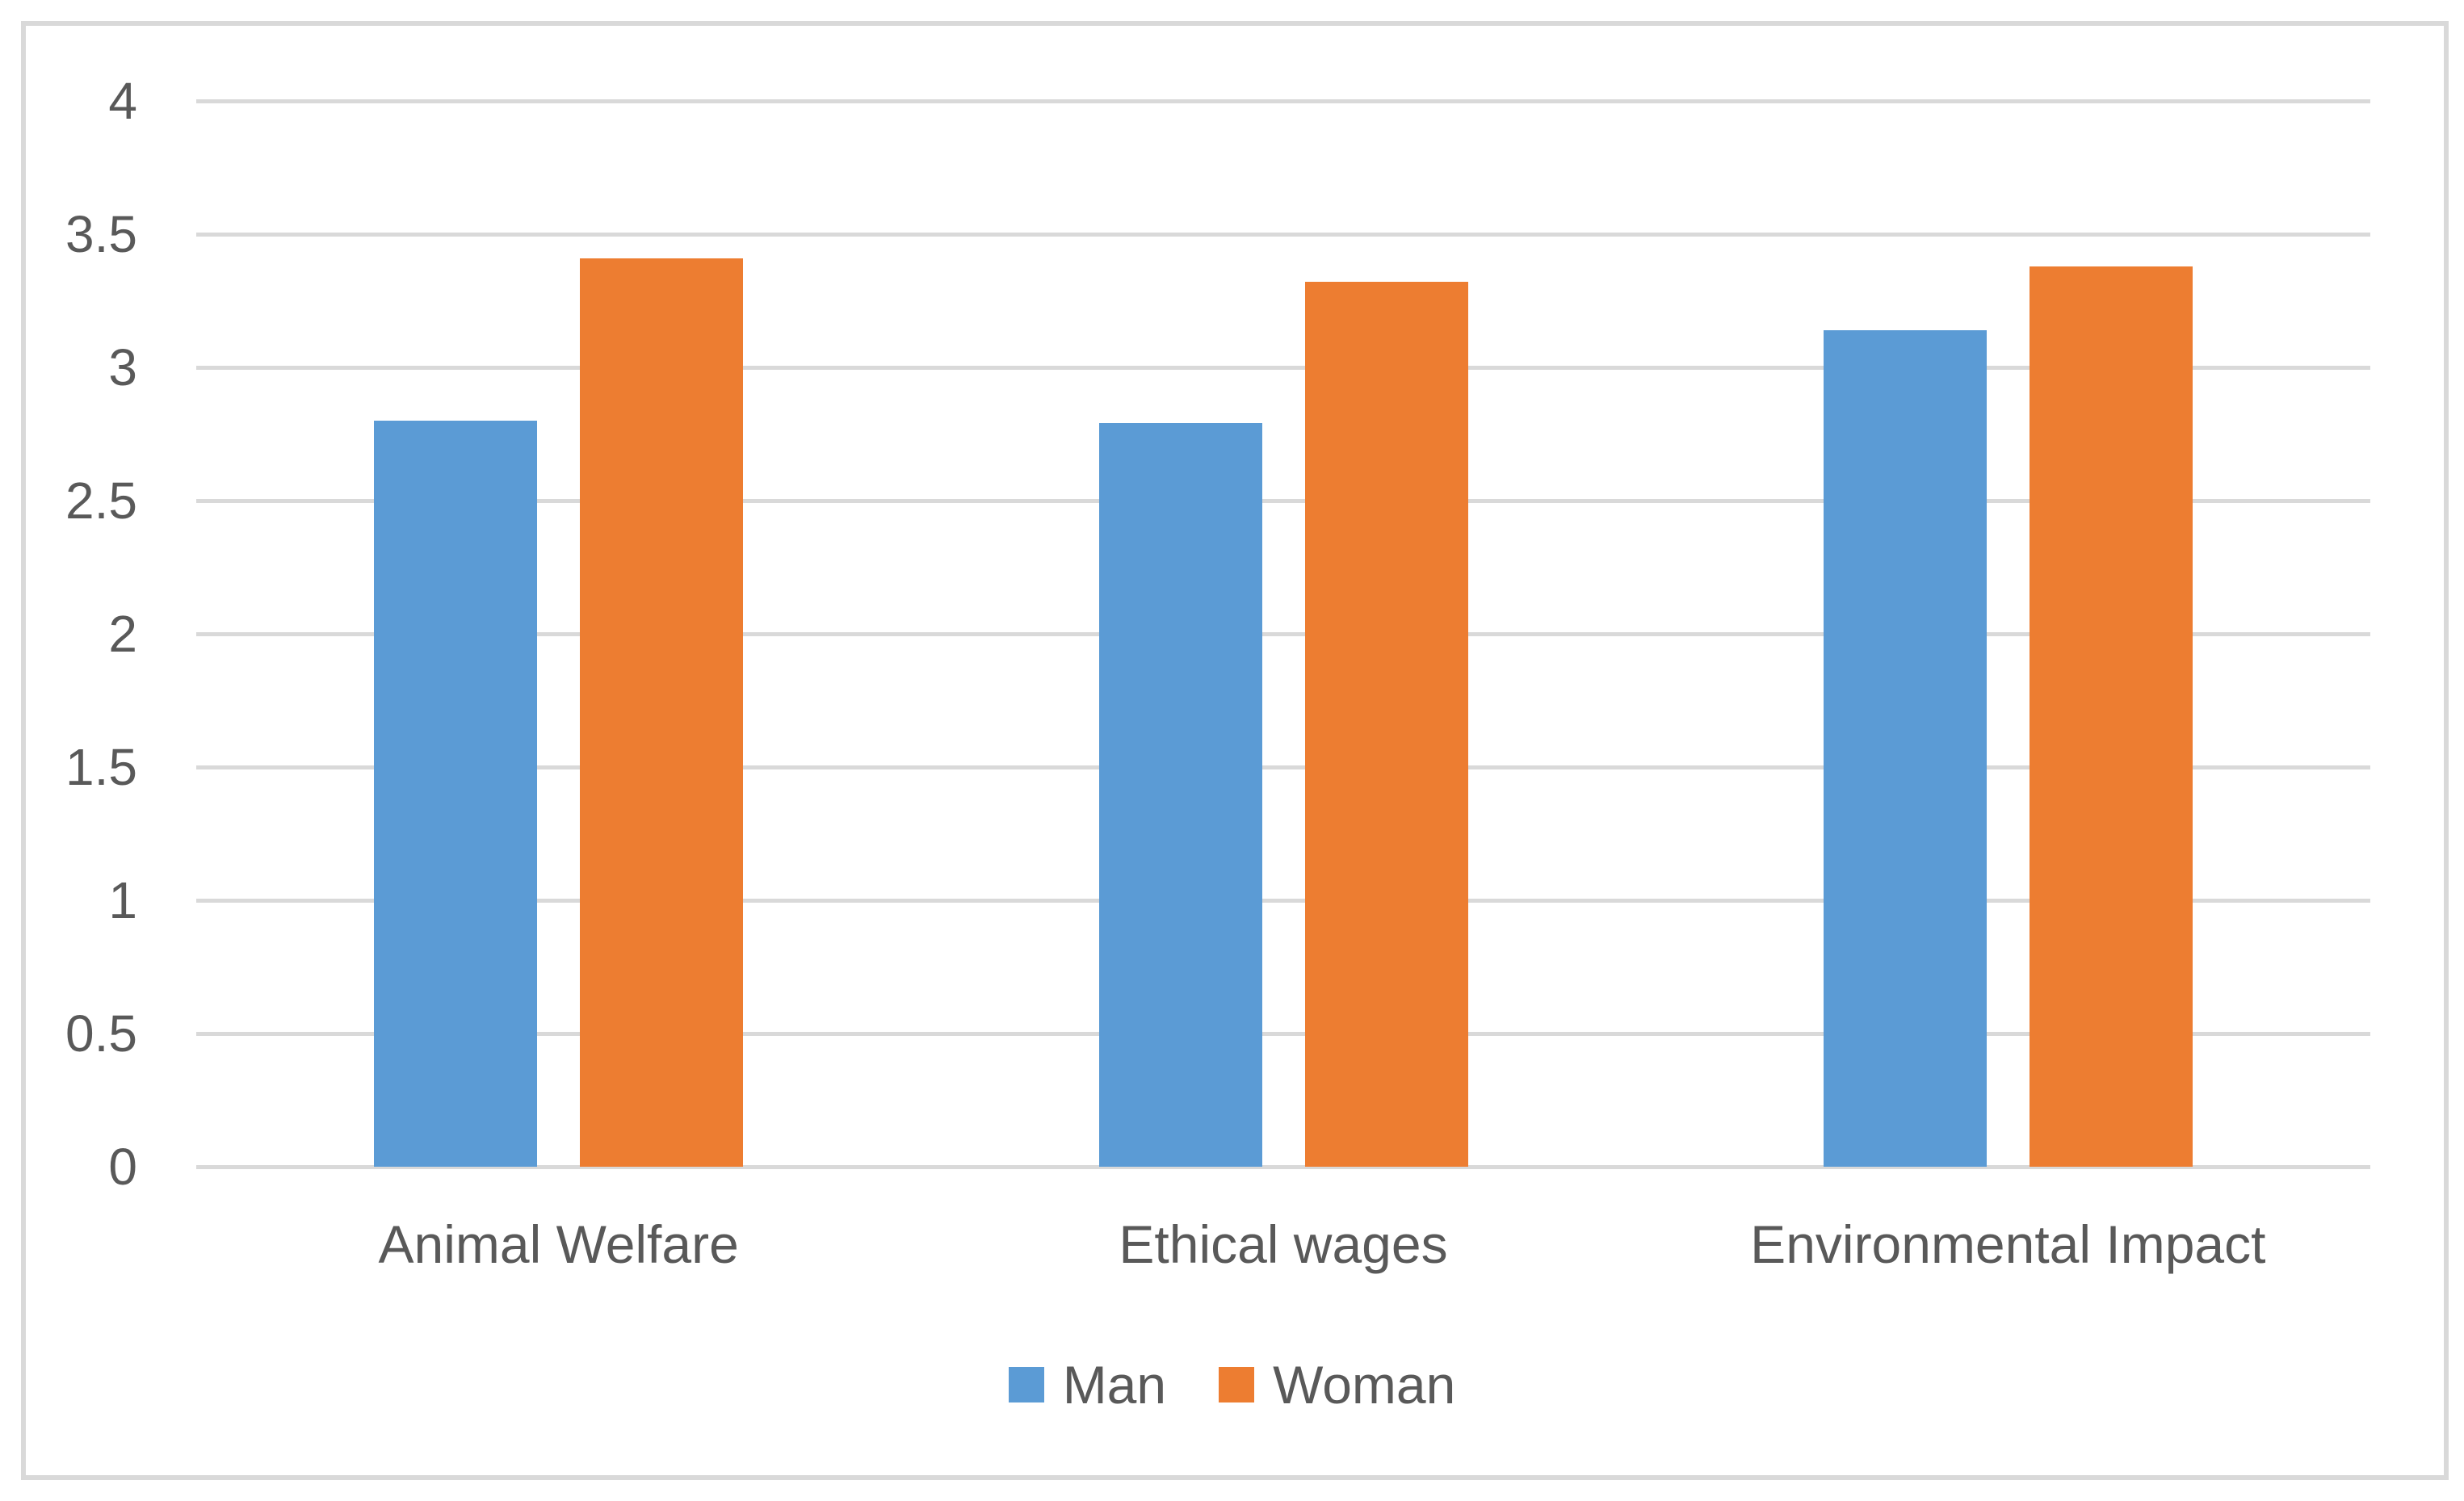 The image size is (2464, 1501). Describe the element at coordinates (1364, 1385) in the screenshot. I see `legend-label-woman: Woman` at that location.